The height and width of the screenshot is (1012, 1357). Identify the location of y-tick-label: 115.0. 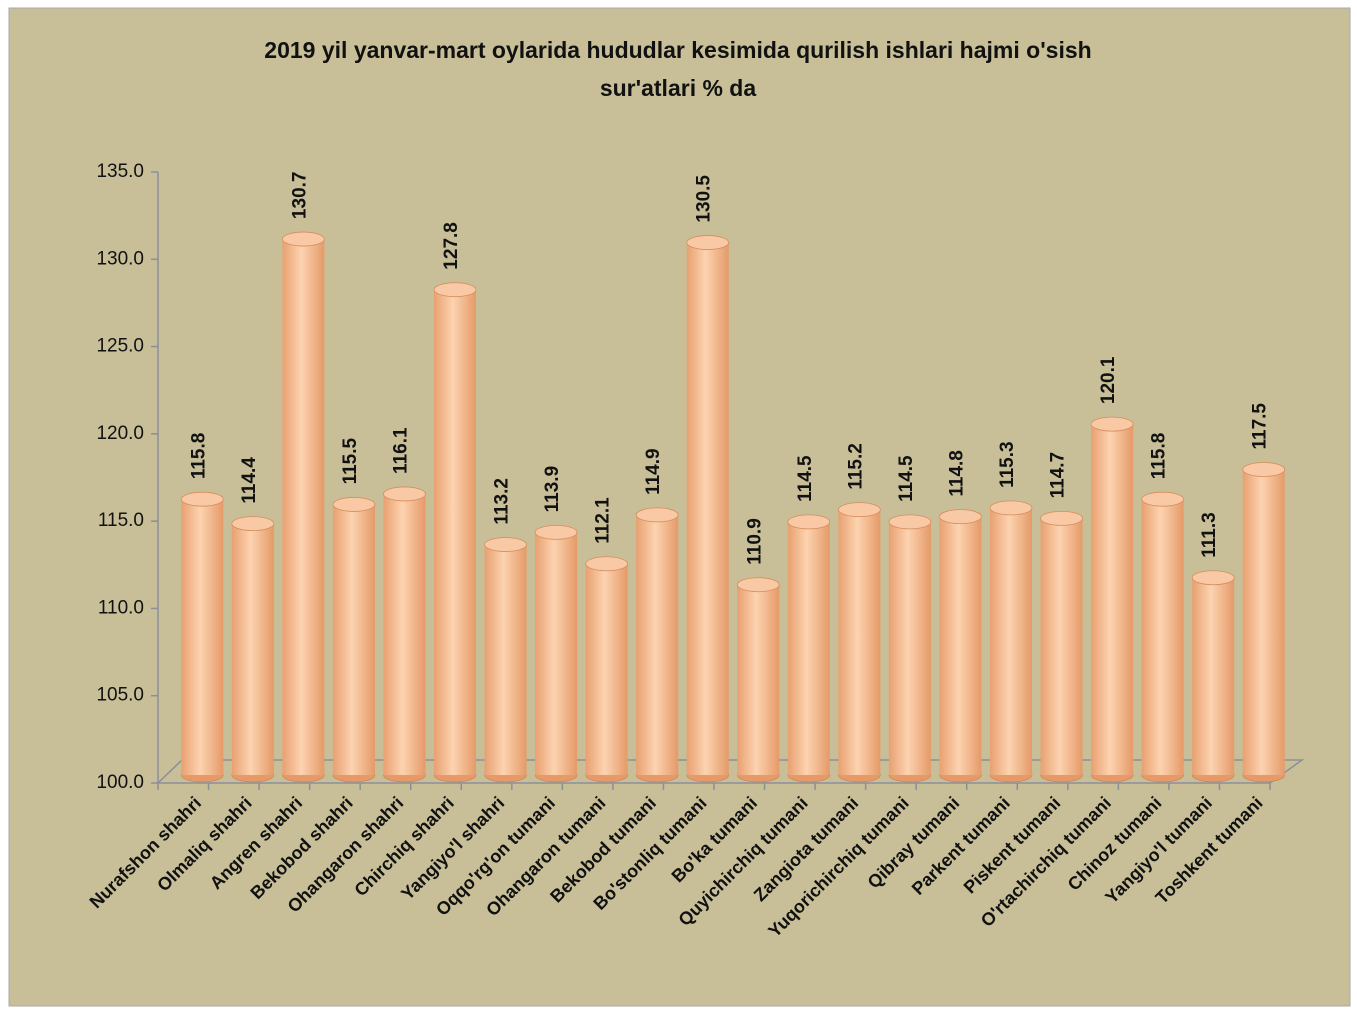
(121, 520).